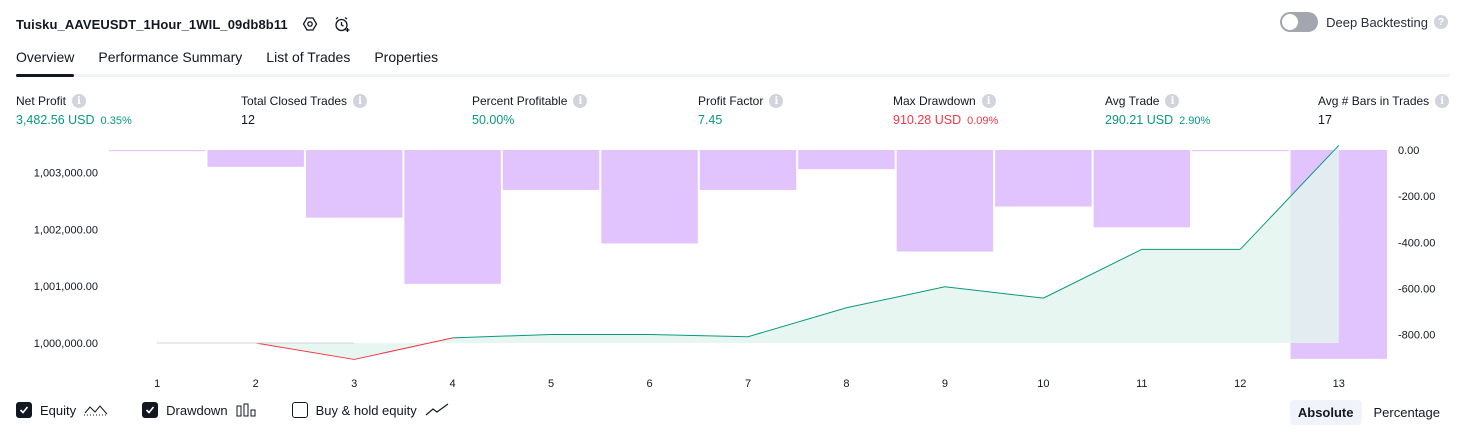 The width and height of the screenshot is (1466, 438). I want to click on stat-profit-factor: Profit Factor i 7.45, so click(741, 111).